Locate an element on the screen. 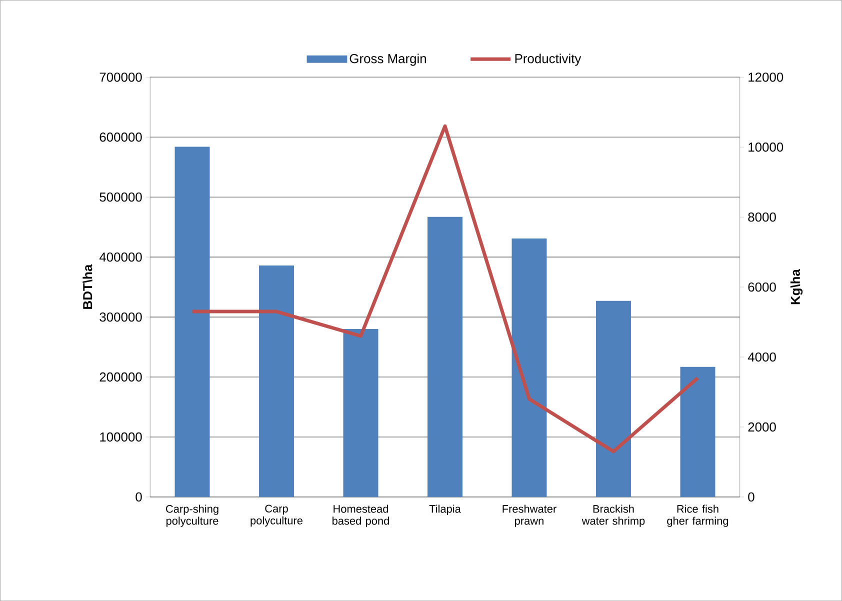  y-tick-label: 400000 is located at coordinates (120, 257).